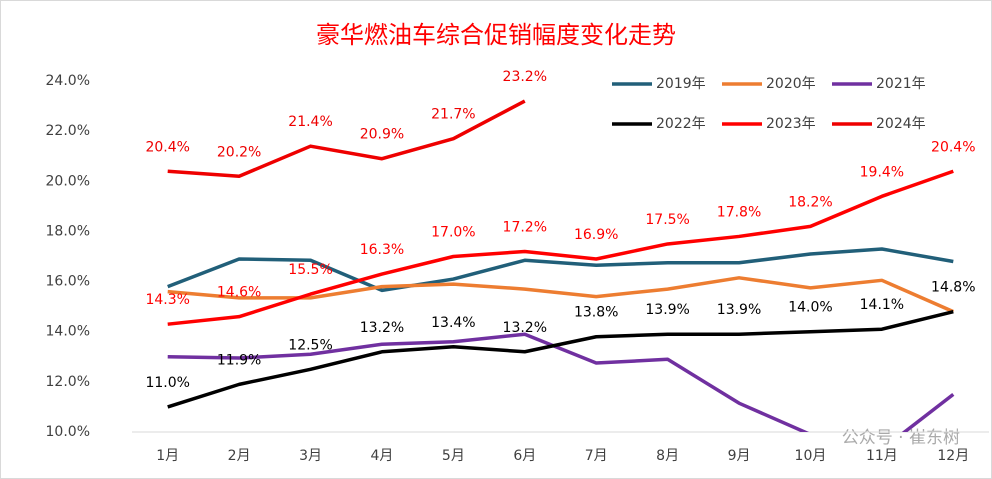  Describe the element at coordinates (882, 456) in the screenshot. I see `x-tick-label: 11月` at that location.